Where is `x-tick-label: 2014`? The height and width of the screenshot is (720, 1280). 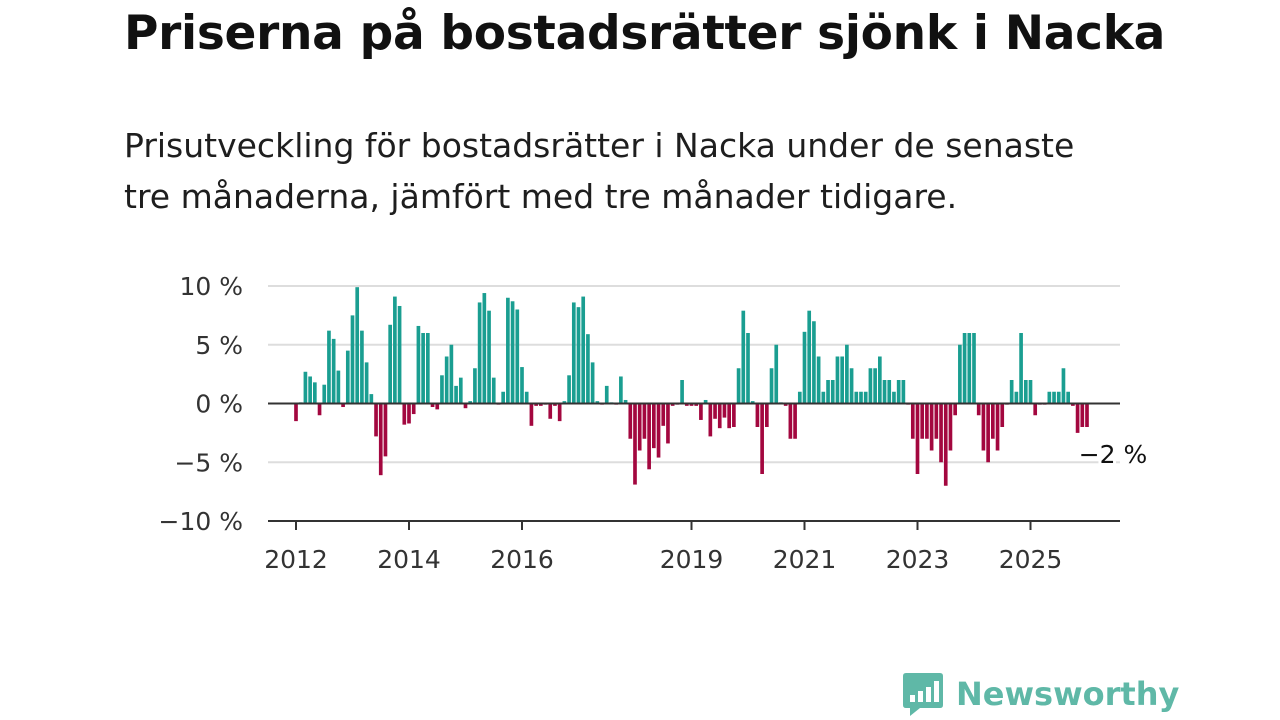
x-tick-label: 2014 is located at coordinates (409, 559).